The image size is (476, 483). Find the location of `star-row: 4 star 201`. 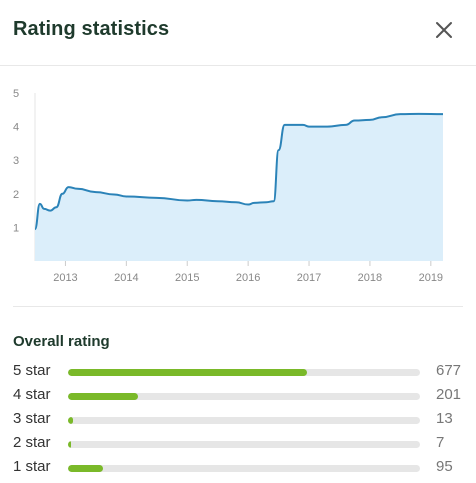

star-row: 4 star 201 is located at coordinates (238, 396).